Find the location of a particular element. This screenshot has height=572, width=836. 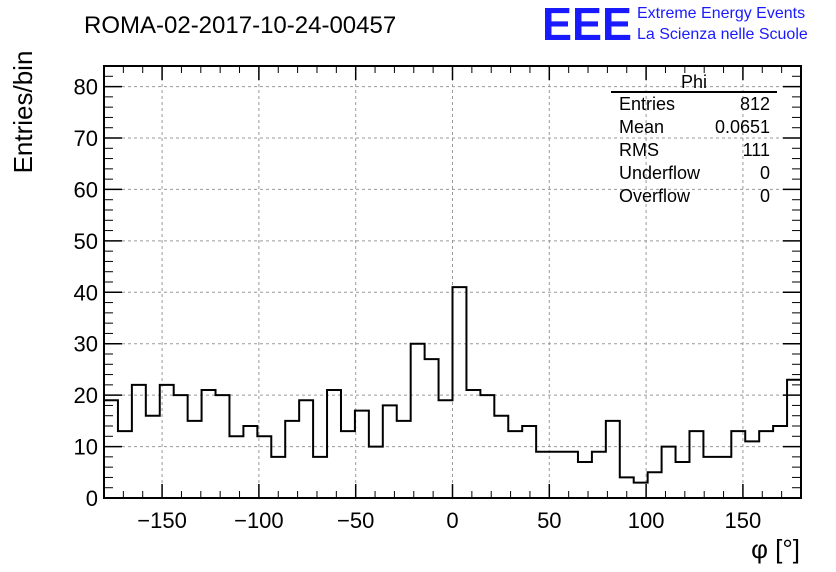

stats-value: 812 is located at coordinates (755, 104).